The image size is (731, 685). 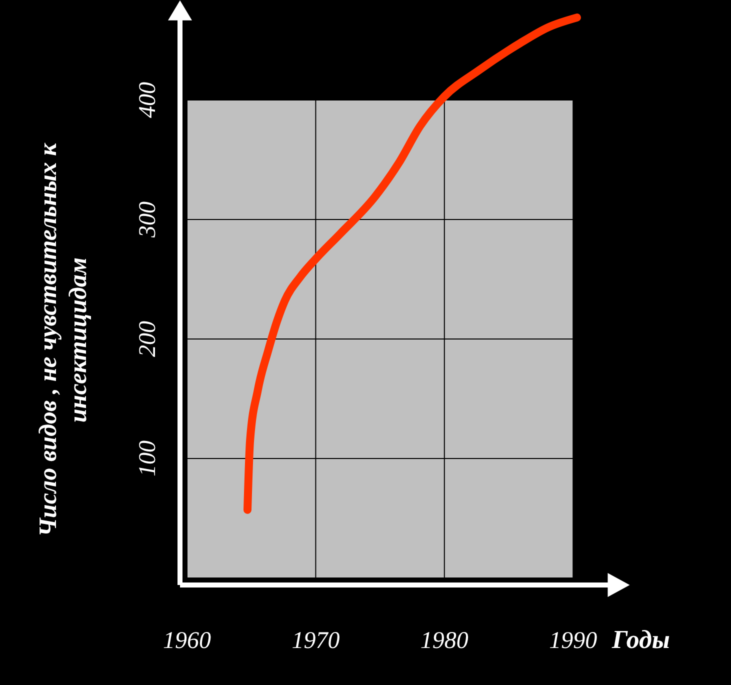 I want to click on y-axis-title: Число видов , не чувствительных к инсектицидам, so click(x=63, y=339).